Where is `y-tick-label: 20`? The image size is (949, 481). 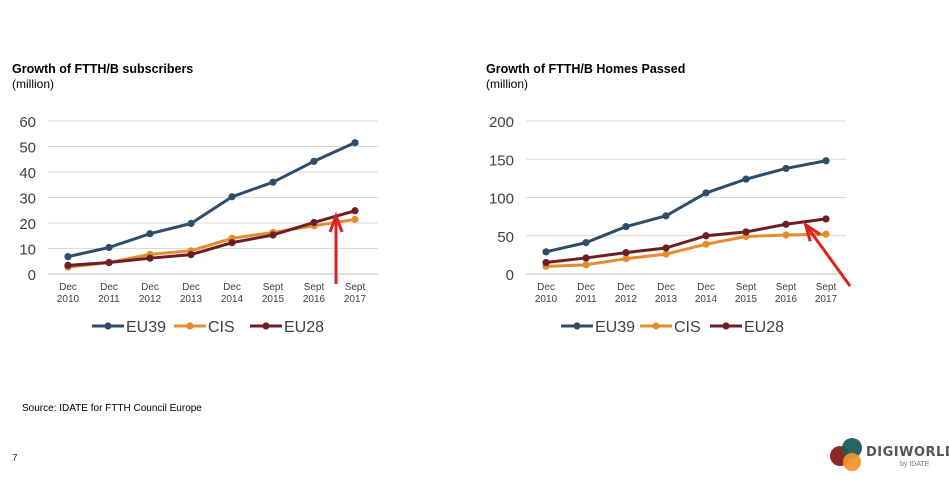 y-tick-label: 20 is located at coordinates (27, 224).